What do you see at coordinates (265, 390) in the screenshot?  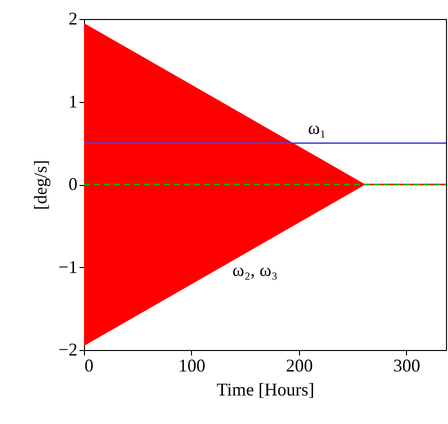 I see `x-axis-title: Time [Hours]` at bounding box center [265, 390].